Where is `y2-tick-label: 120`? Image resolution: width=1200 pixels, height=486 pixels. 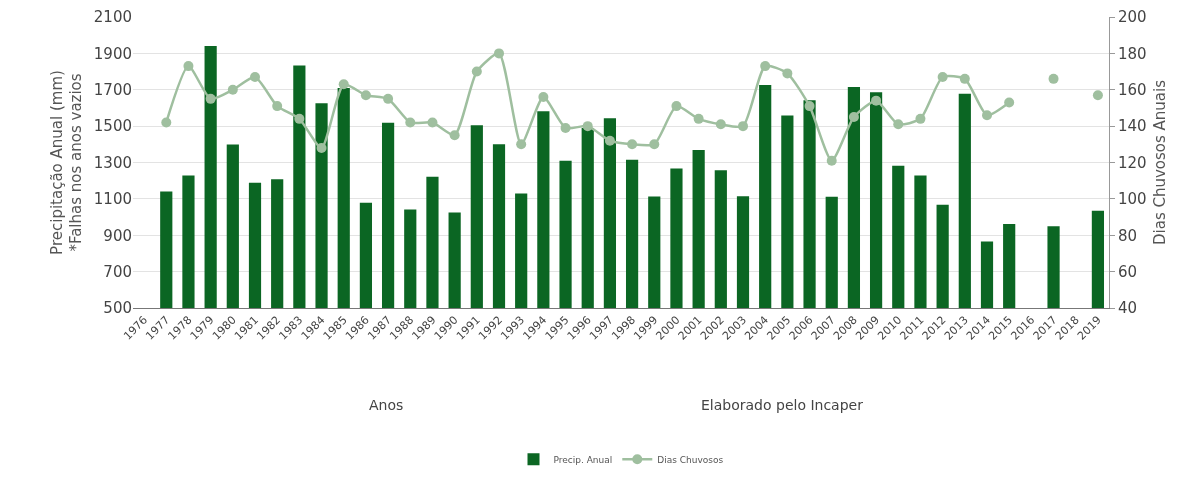 y2-tick-label: 120 is located at coordinates (1132, 162).